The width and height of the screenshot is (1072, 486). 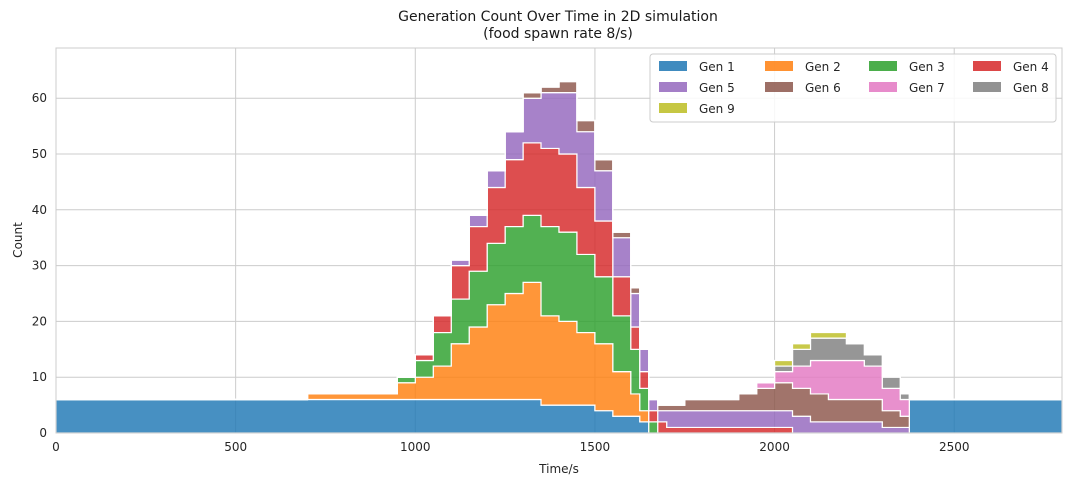 What do you see at coordinates (927, 88) in the screenshot?
I see `legend-label: Gen 7` at bounding box center [927, 88].